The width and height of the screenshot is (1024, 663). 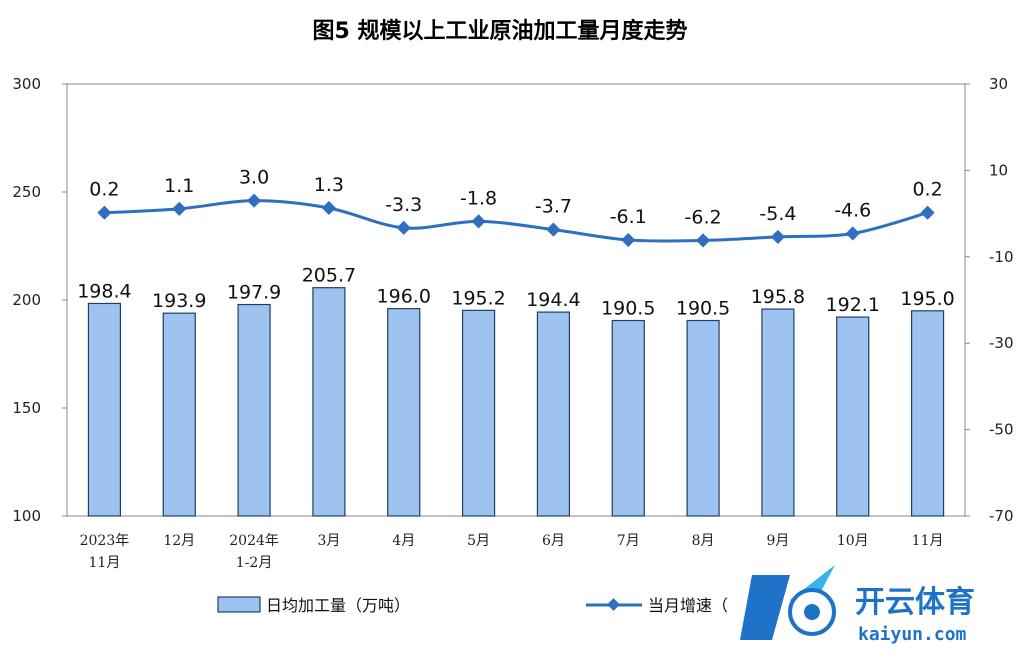 I want to click on line-value-label: 3.0, so click(x=254, y=178).